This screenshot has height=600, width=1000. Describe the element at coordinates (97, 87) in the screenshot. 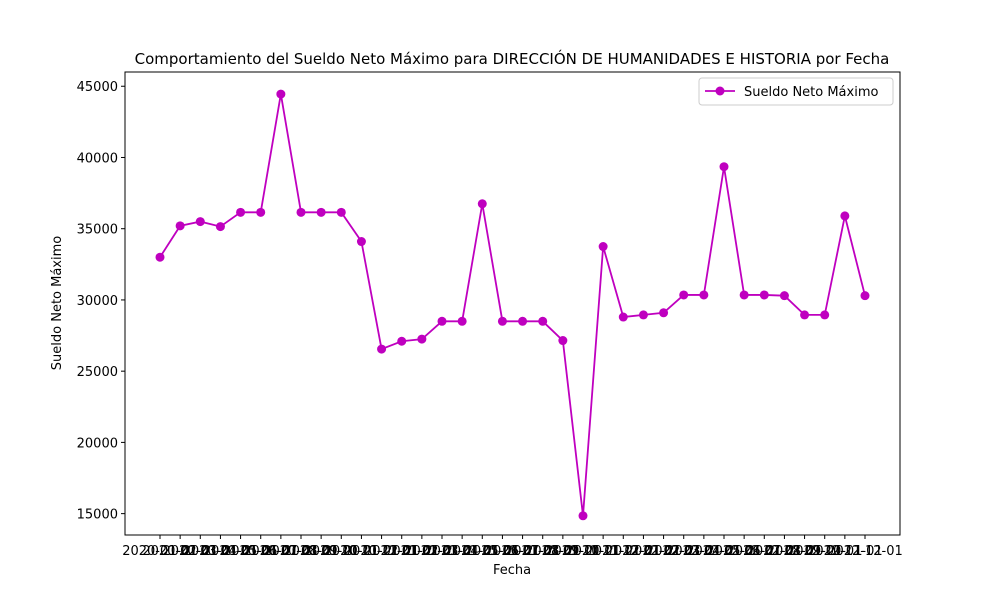

I see `y-tick-label: 45000` at that location.